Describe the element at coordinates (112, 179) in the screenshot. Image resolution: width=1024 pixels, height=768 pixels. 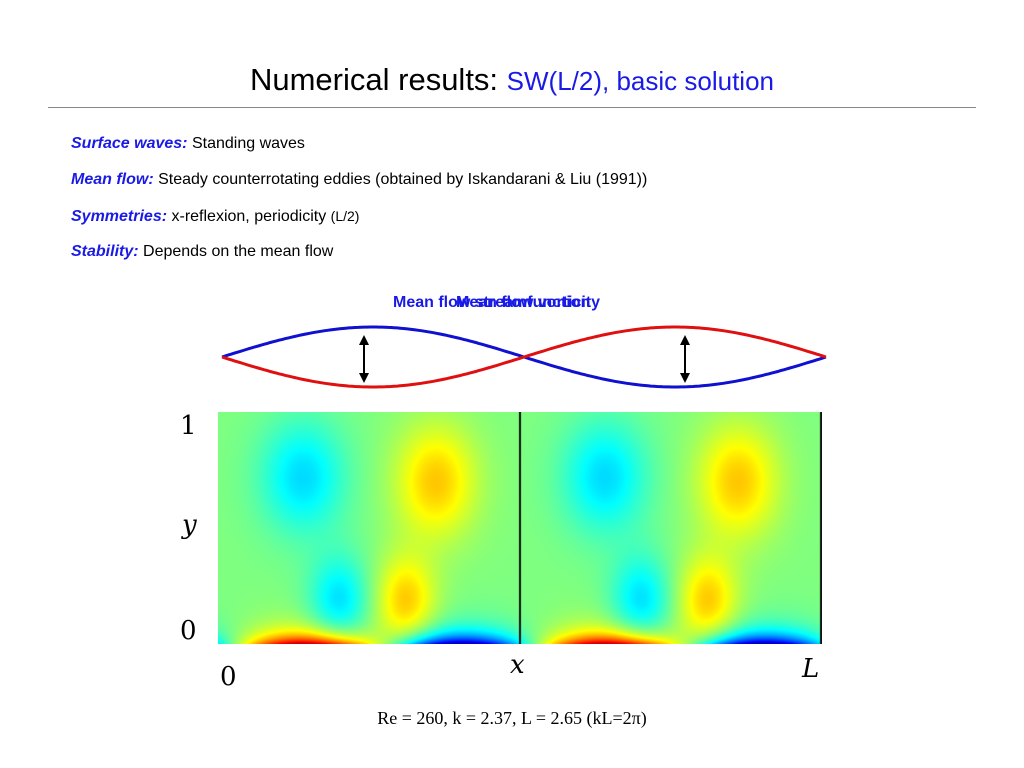
I see `bullet-label: Mean flow:` at that location.